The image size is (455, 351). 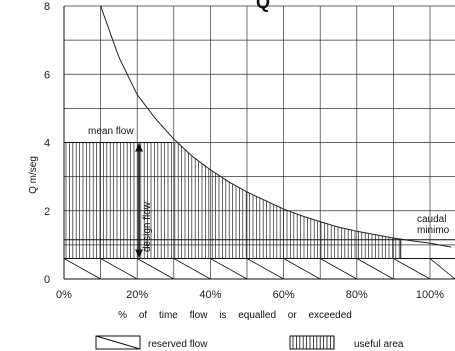 What do you see at coordinates (137, 295) in the screenshot?
I see `x-tick-label: 20%` at bounding box center [137, 295].